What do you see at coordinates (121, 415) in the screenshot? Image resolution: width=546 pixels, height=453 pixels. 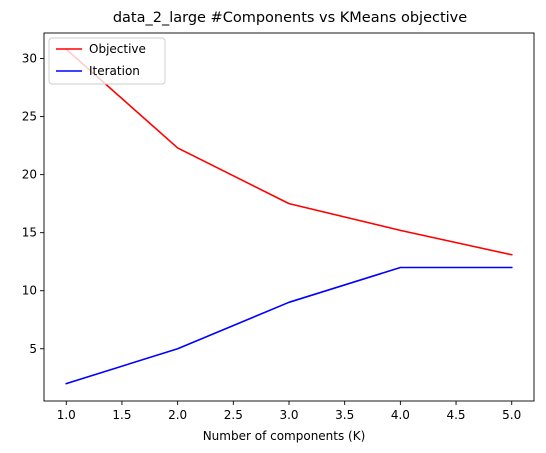 I see `x-tick-label: 1.5` at bounding box center [121, 415].